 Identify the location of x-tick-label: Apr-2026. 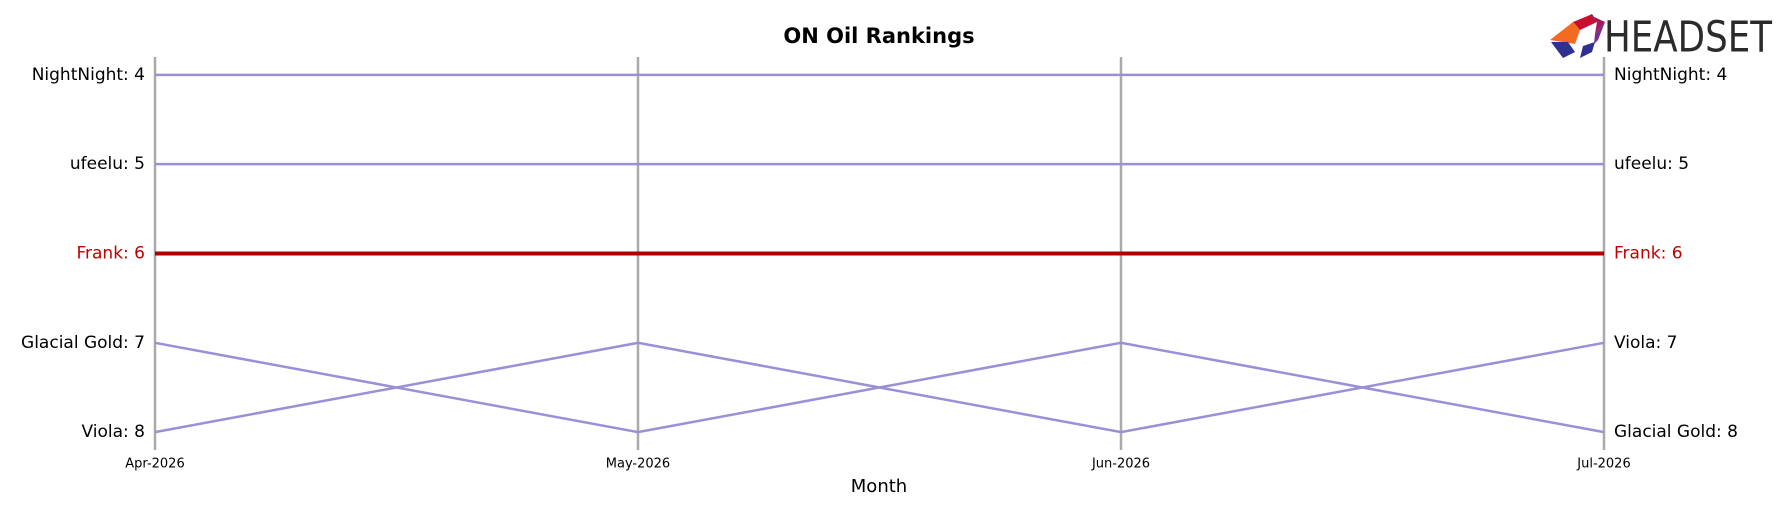
(154, 464).